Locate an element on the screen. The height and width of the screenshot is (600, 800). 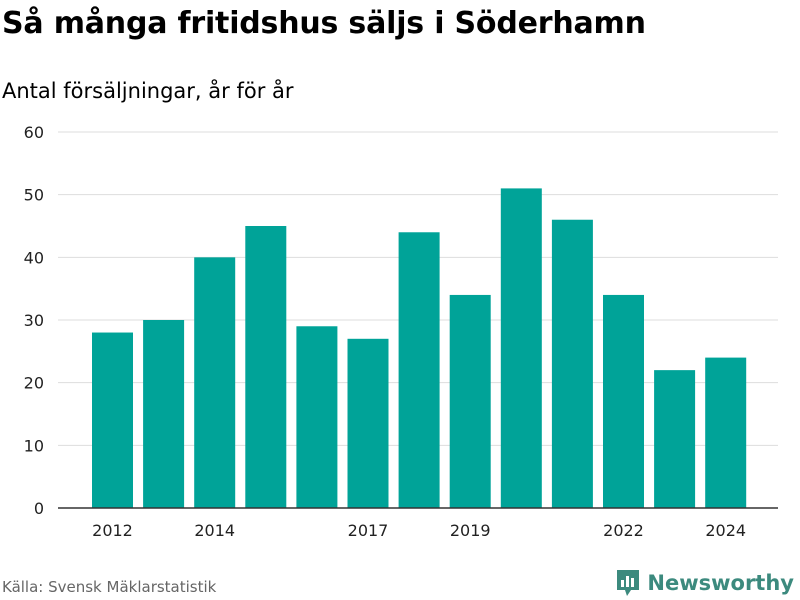
chart-title: Så många fritidshus säljs i Söderhamn is located at coordinates (324, 23).